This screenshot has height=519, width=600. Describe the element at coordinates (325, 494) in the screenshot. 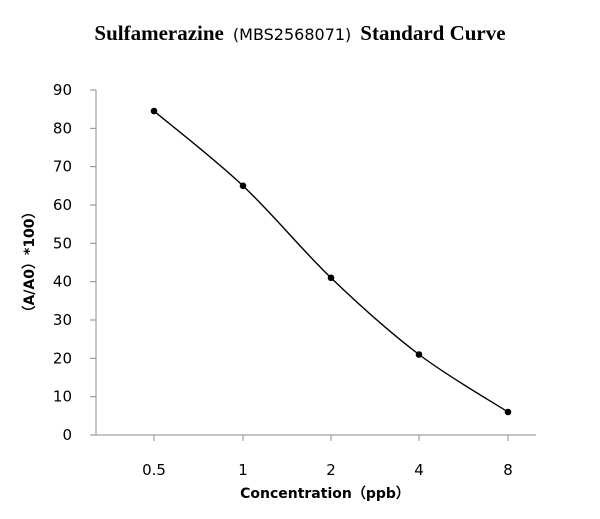

I see `x-axis-title: Concentration（ppb）` at that location.